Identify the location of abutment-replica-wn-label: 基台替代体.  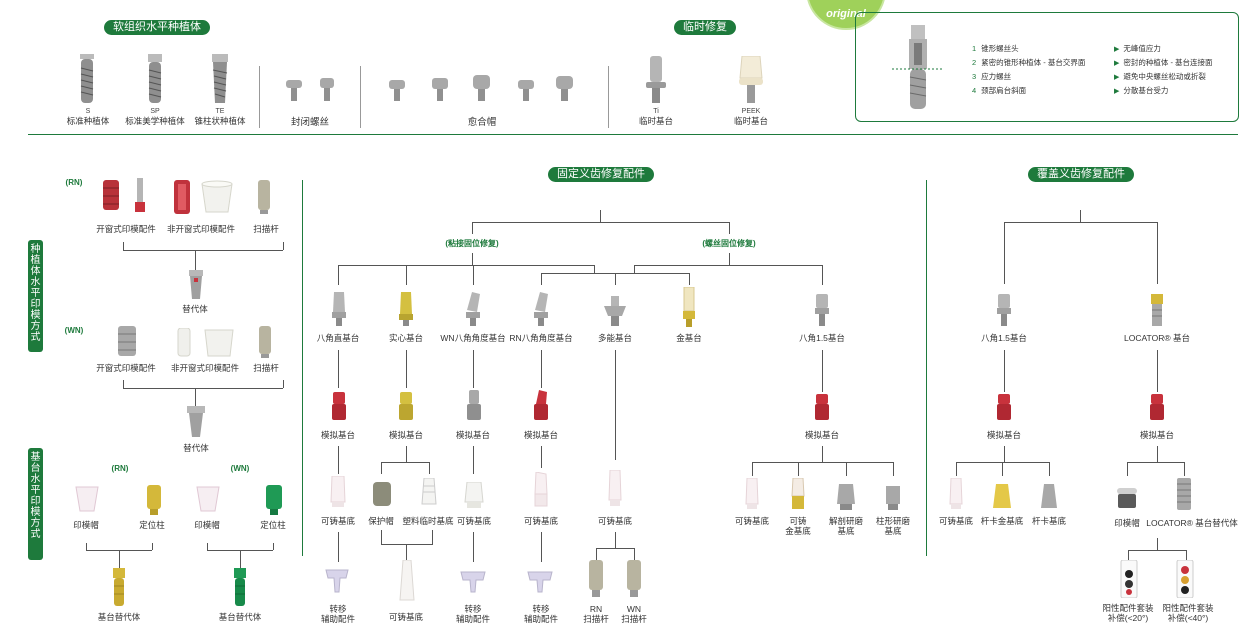
(240, 617).